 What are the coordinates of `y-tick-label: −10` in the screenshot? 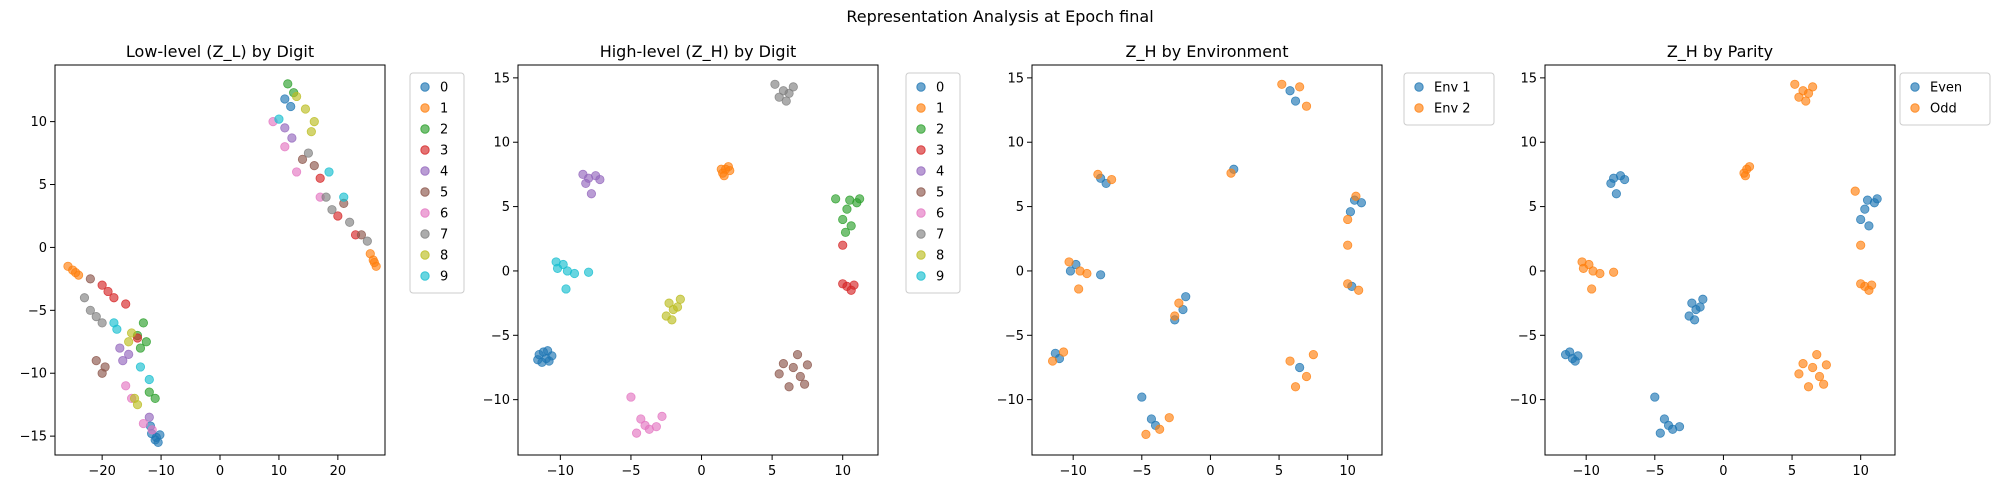 It's located at (1523, 400).